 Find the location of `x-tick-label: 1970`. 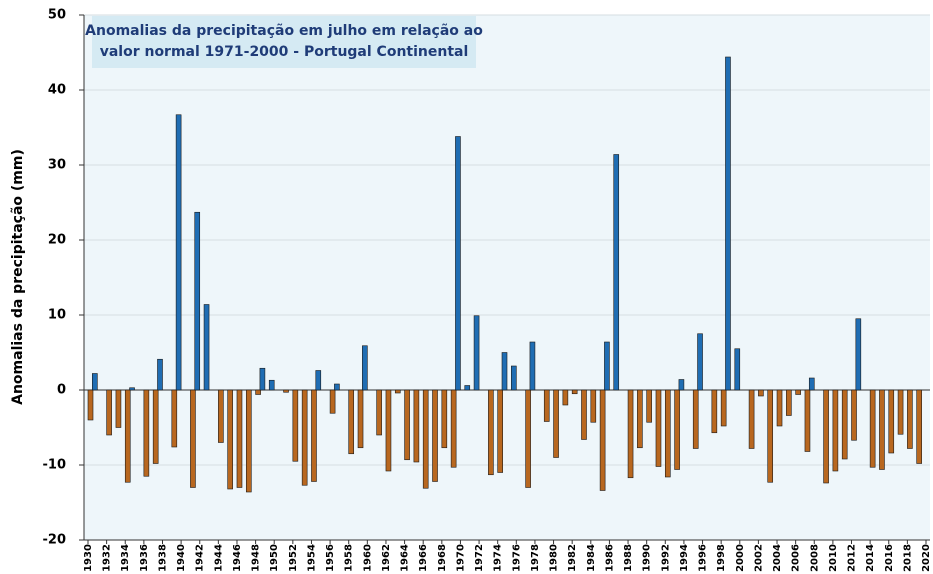

x-tick-label: 1970 is located at coordinates (460, 558).